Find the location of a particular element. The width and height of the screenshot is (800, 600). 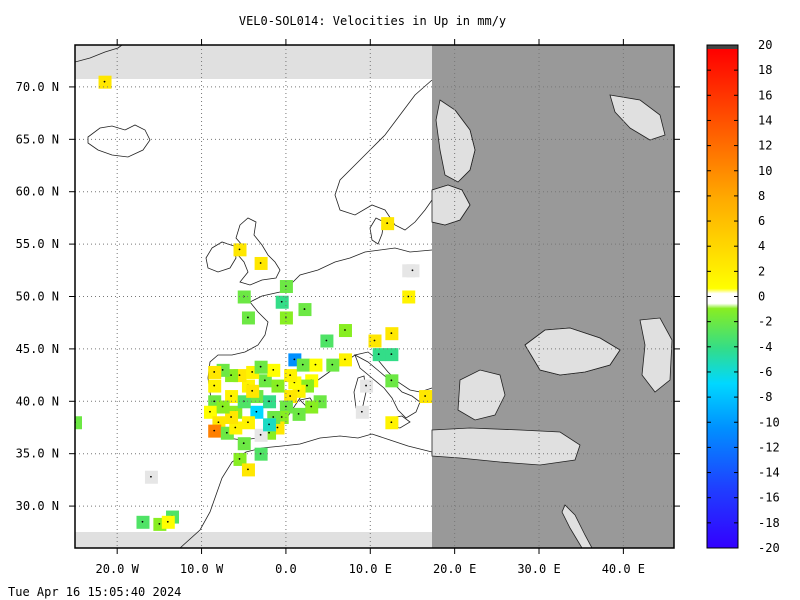

ireland-coast is located at coordinates (221, 257).